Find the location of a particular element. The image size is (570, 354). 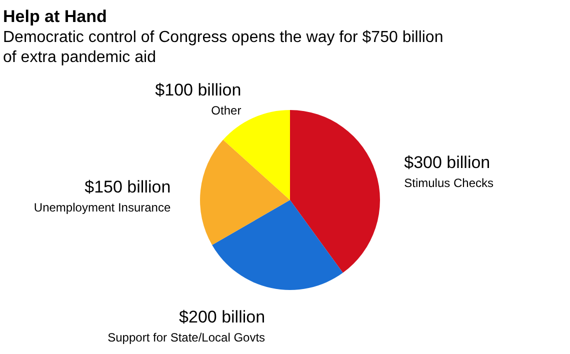

slice-label: Other is located at coordinates (226, 110).